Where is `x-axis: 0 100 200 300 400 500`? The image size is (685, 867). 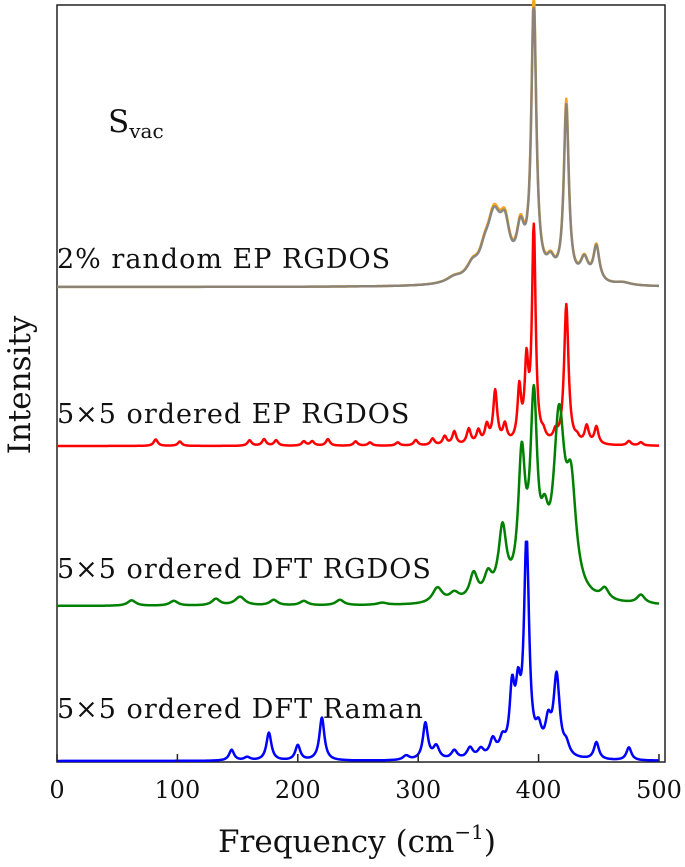
x-axis: 0 100 200 300 400 500 is located at coordinates (365, 779).